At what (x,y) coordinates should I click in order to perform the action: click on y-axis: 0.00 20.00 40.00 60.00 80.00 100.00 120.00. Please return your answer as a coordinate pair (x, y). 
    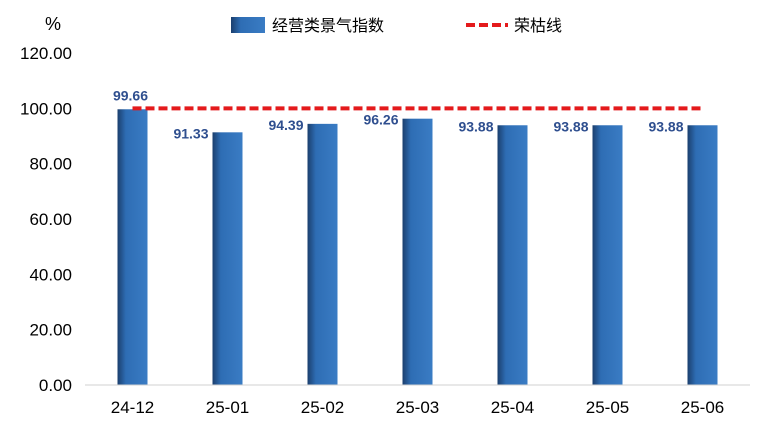
    Looking at the image, I should click on (46, 219).